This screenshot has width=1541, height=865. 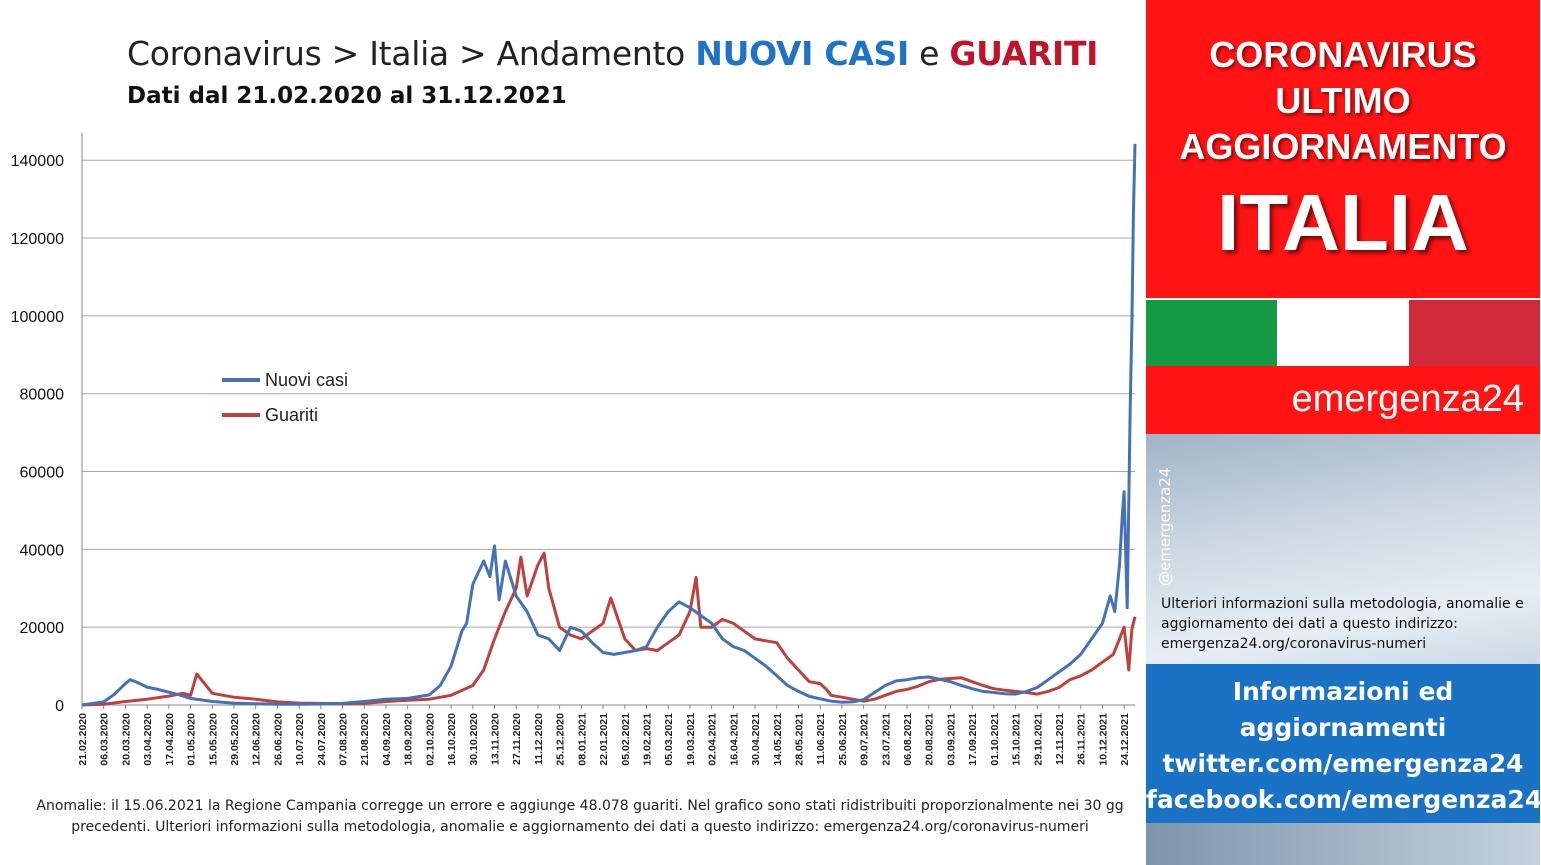 What do you see at coordinates (126, 739) in the screenshot?
I see `x-tick-label: 20.03.2020` at bounding box center [126, 739].